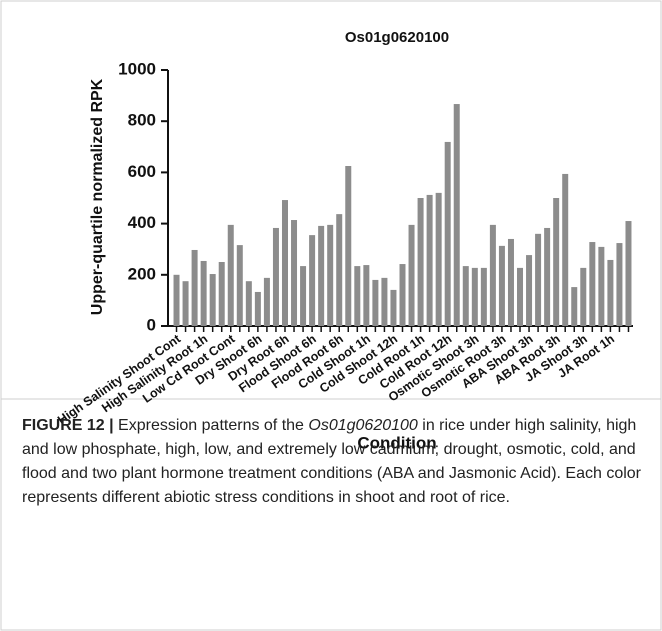 Image resolution: width=662 pixels, height=631 pixels. Describe the element at coordinates (396, 442) in the screenshot. I see `x-axis-label: Condition` at that location.